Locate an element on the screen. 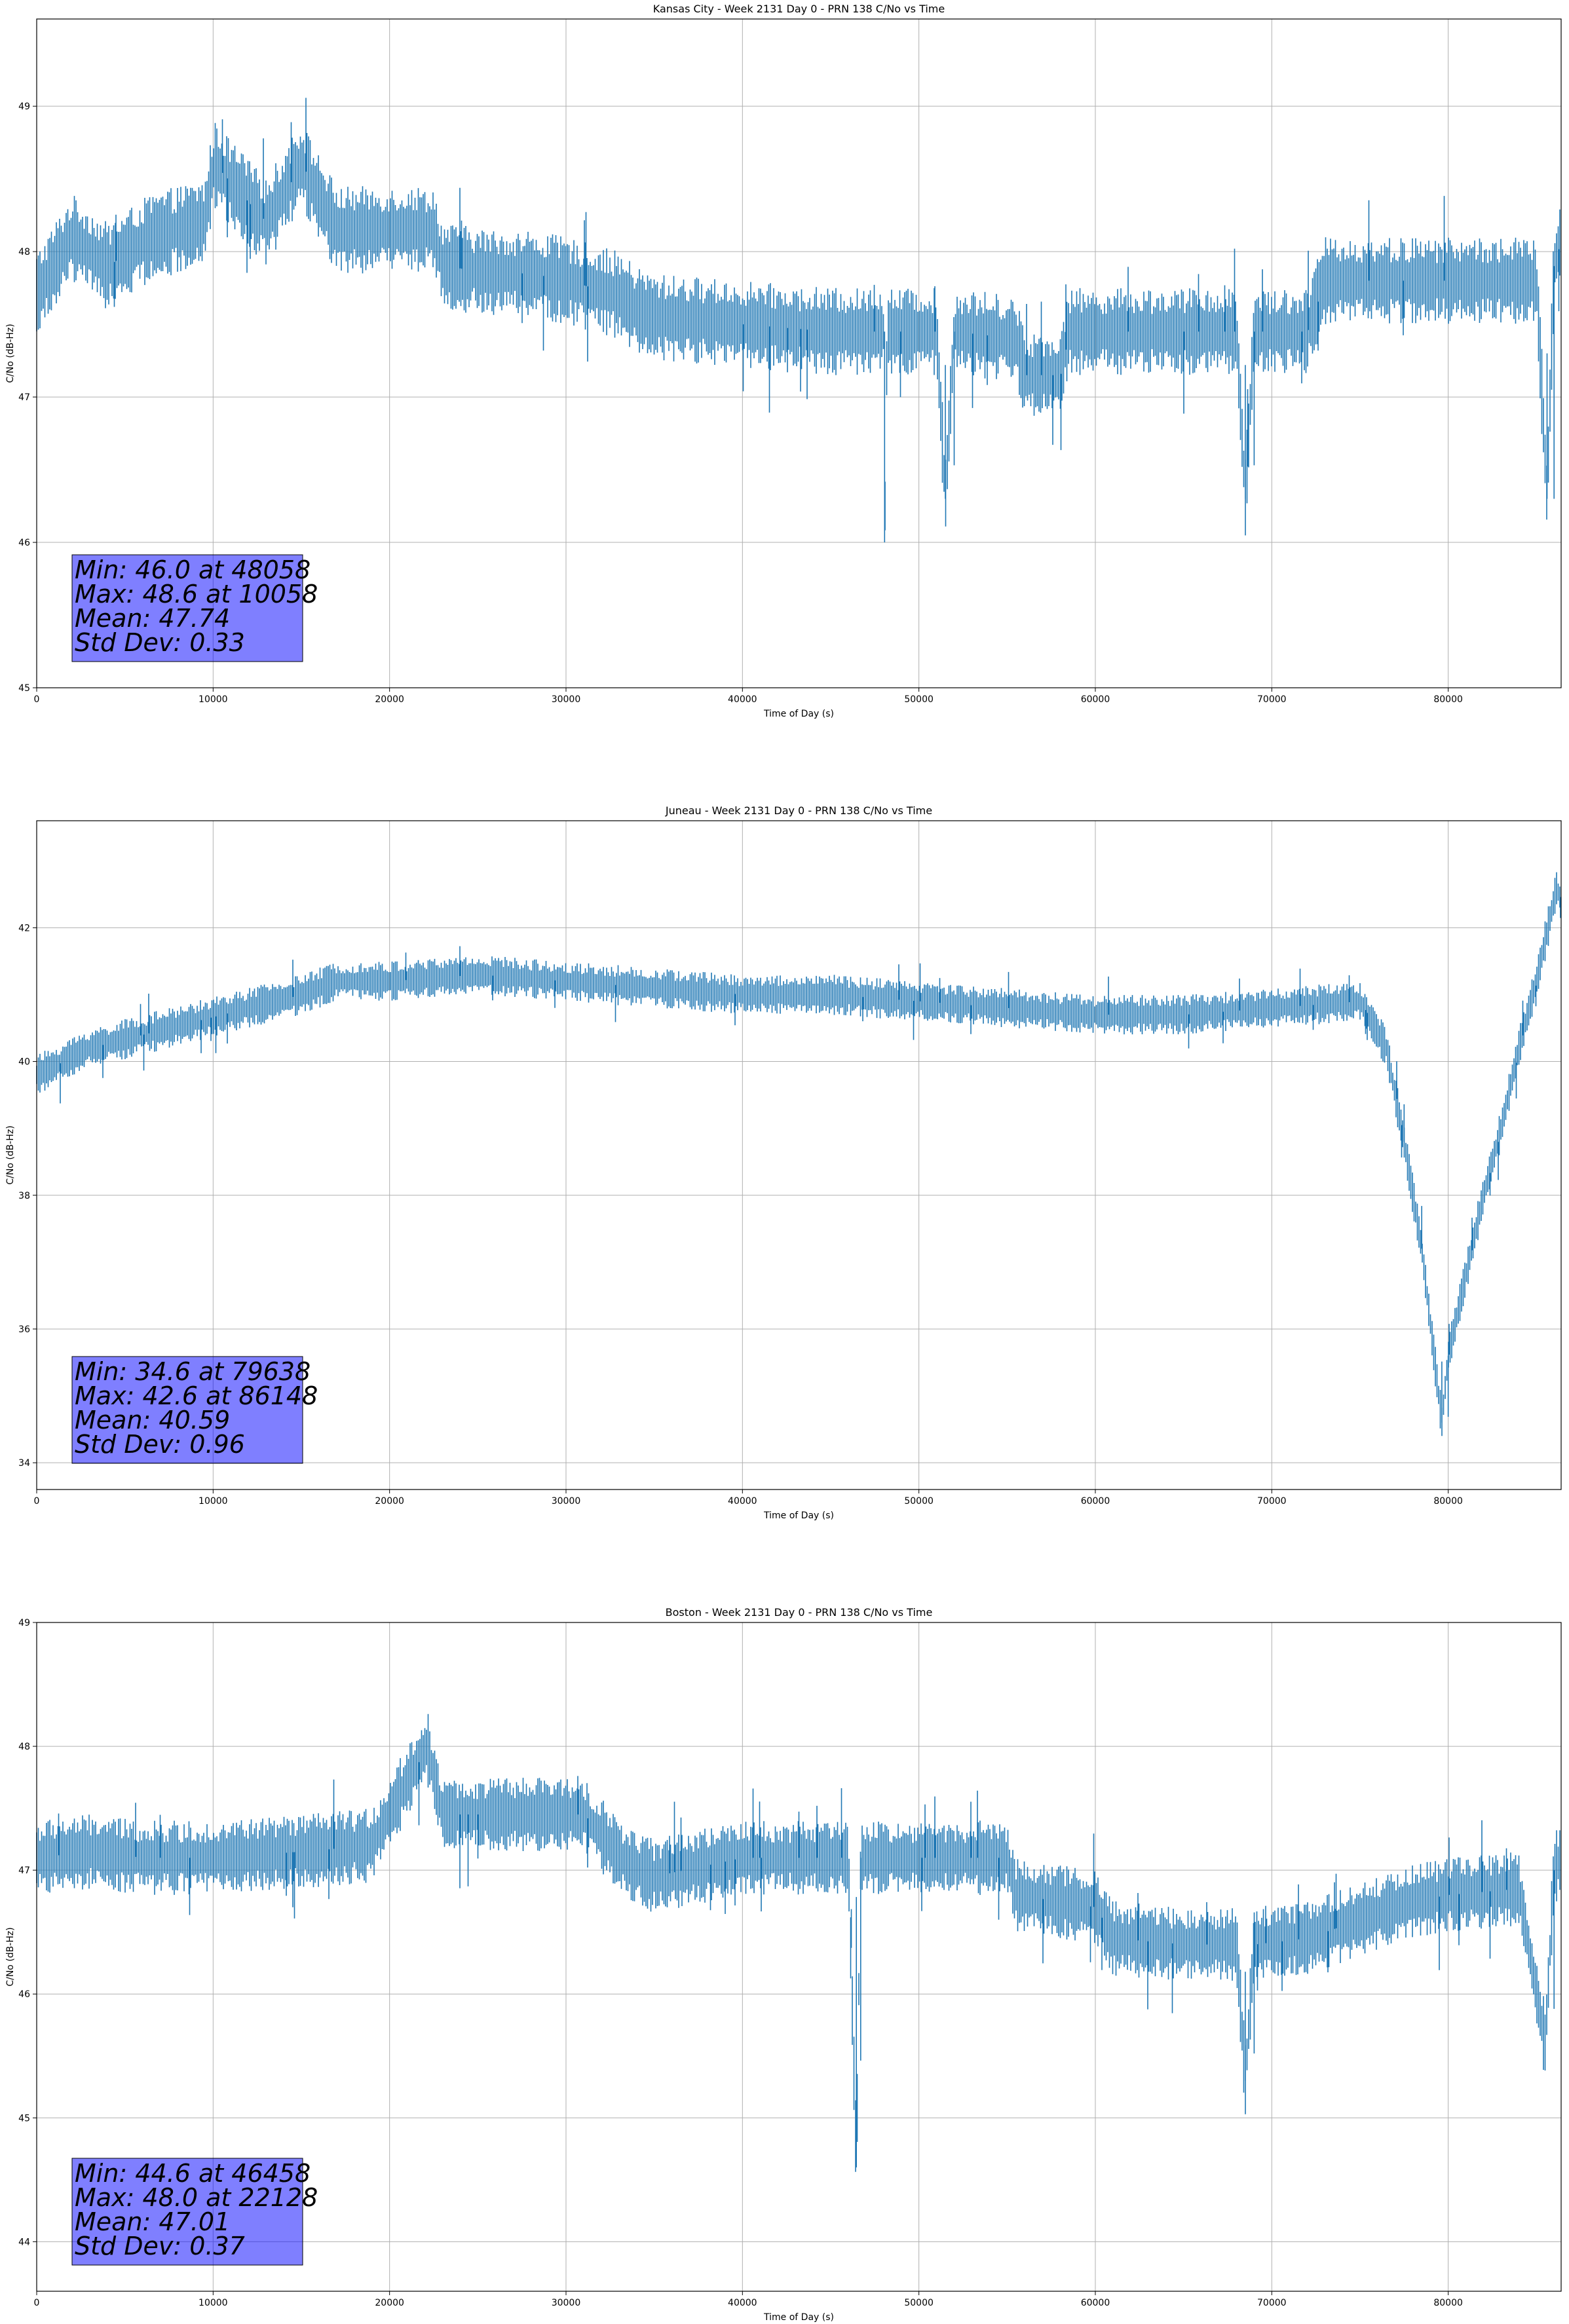 The width and height of the screenshot is (1569, 2324). y-tick-label: 42 is located at coordinates (24, 928).